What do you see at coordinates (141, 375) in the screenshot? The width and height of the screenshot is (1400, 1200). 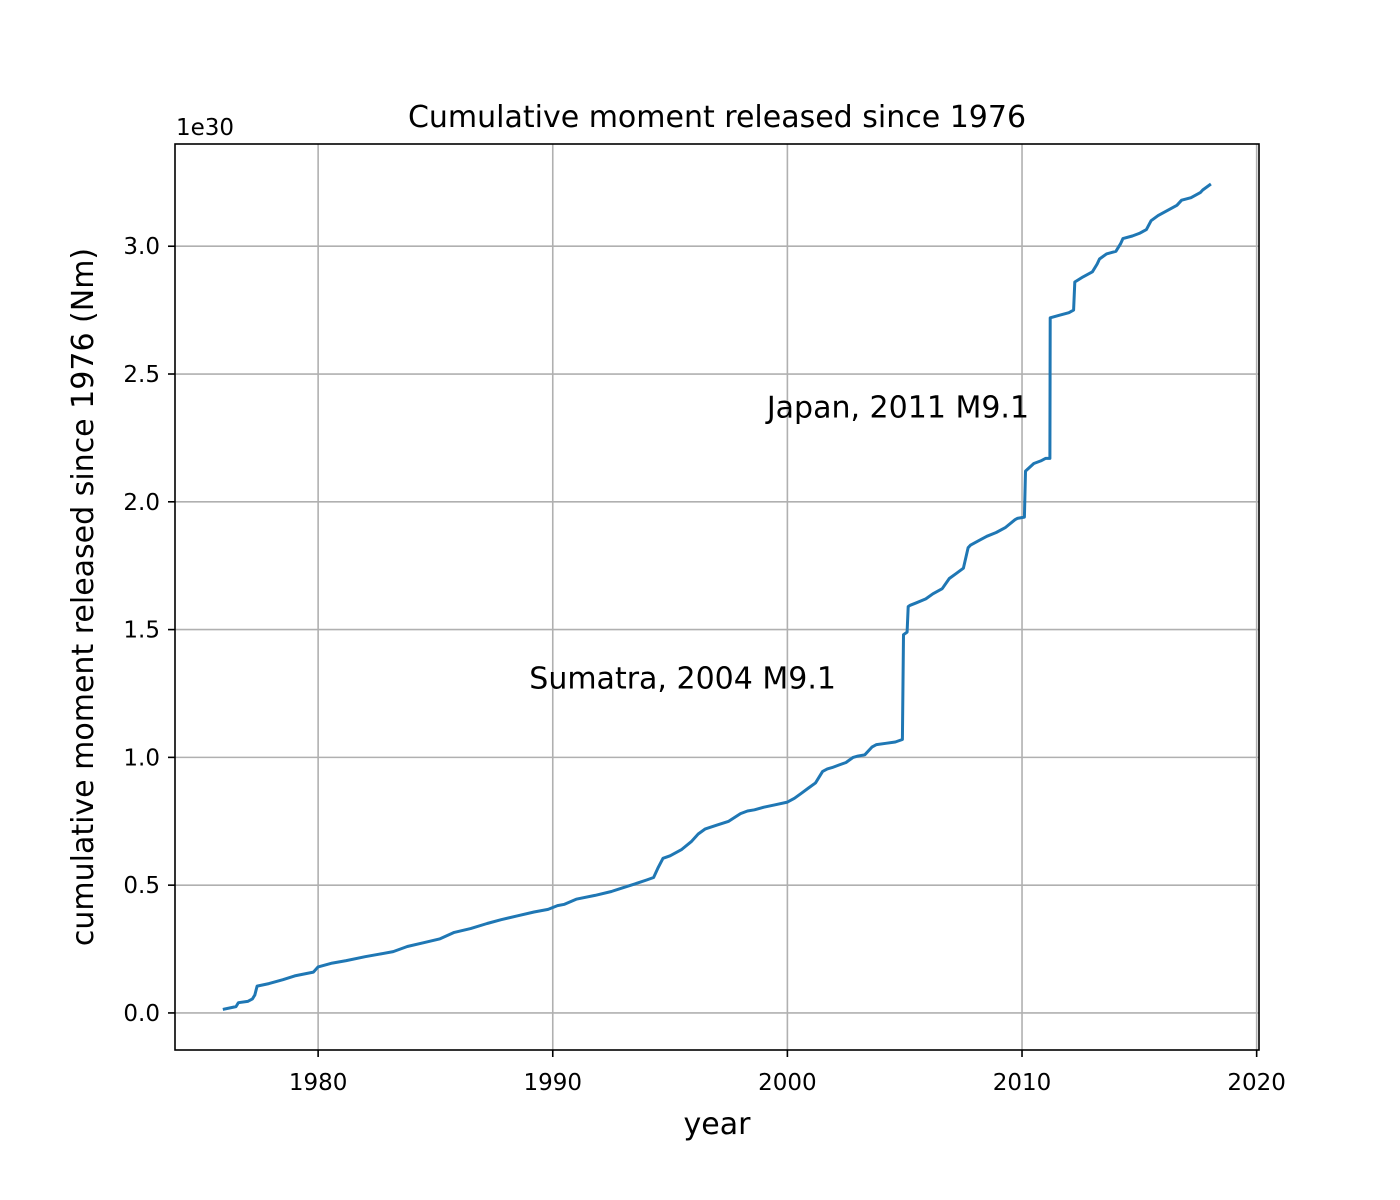 I see `y-tick-label: 2.5` at bounding box center [141, 375].